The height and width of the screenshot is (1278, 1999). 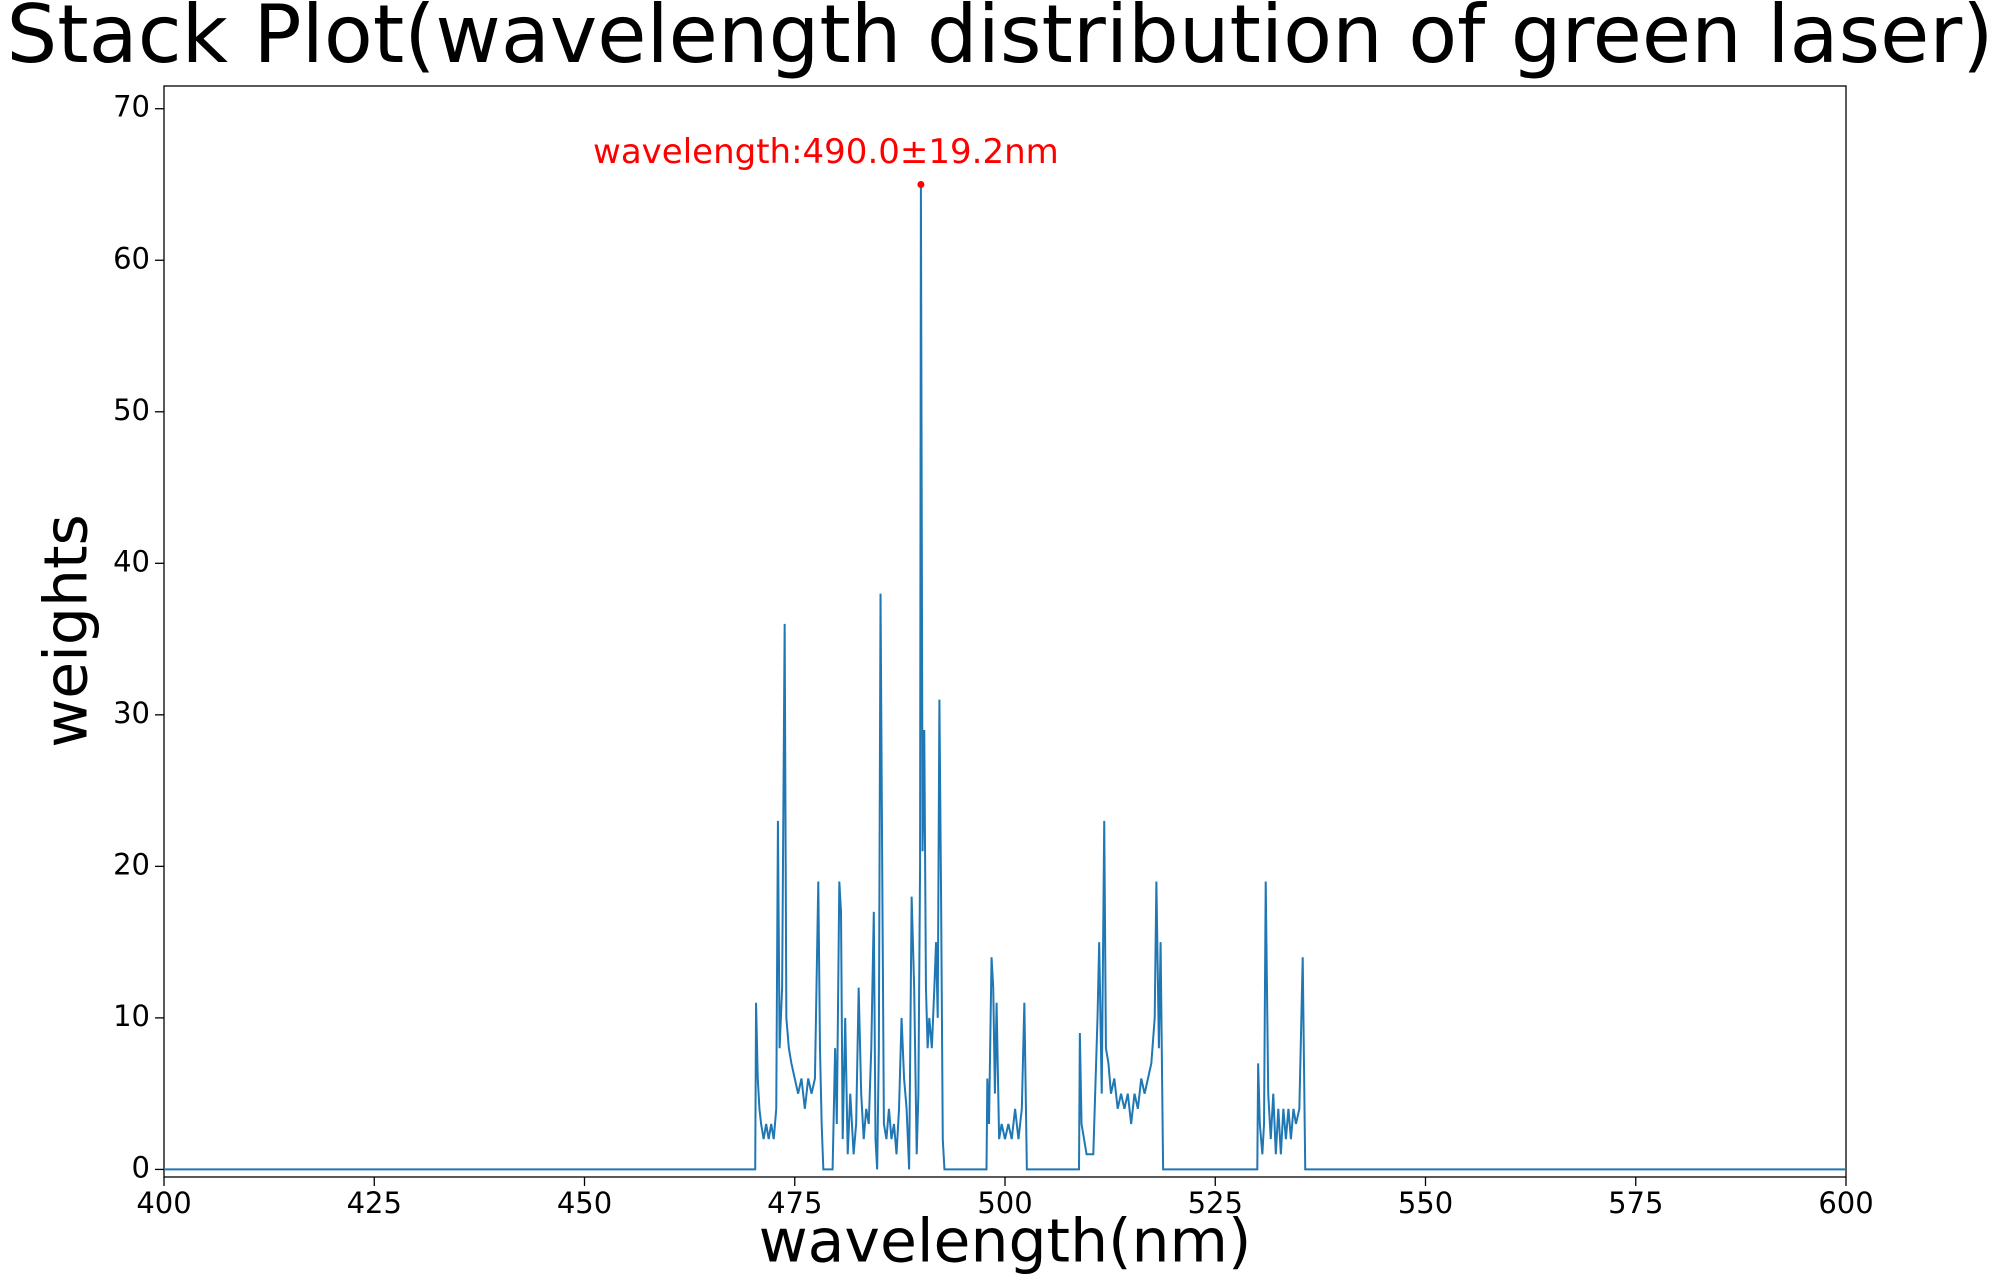 What do you see at coordinates (131, 107) in the screenshot?
I see `y-tick-label: 70` at bounding box center [131, 107].